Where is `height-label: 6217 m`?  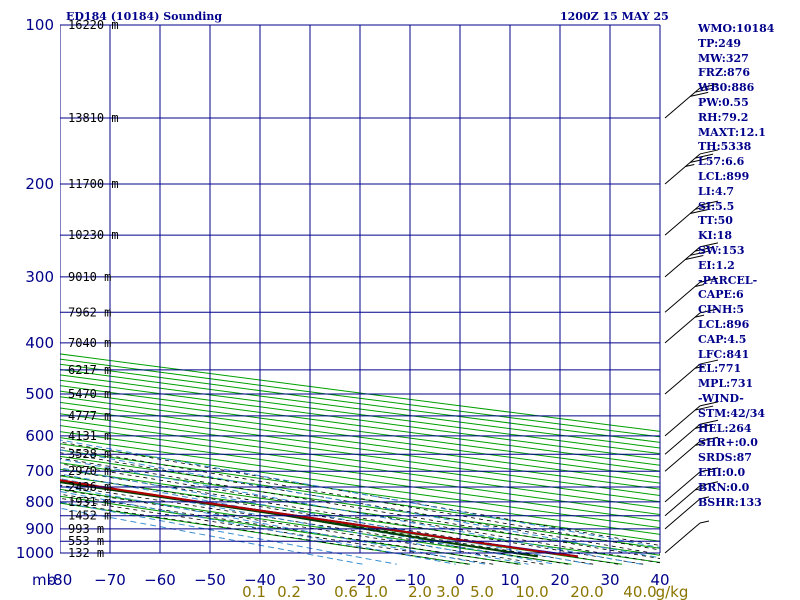
height-label: 6217 m is located at coordinates (89, 370).